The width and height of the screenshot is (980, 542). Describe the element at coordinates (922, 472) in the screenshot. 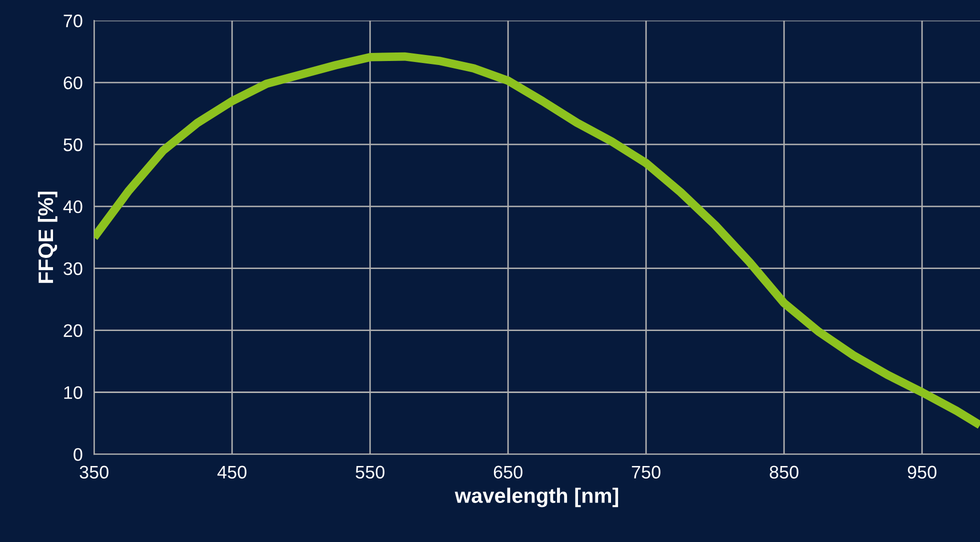

I see `x-tick-label: 950` at that location.